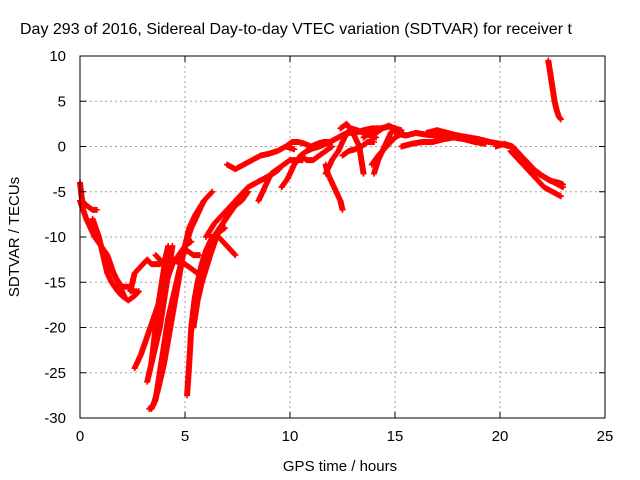  Describe the element at coordinates (605, 436) in the screenshot. I see `x-tick-label: 25` at that location.